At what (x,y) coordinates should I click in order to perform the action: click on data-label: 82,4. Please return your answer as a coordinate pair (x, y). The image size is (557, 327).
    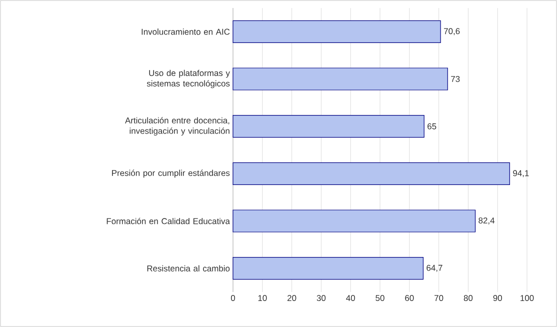
    Looking at the image, I should click on (486, 221).